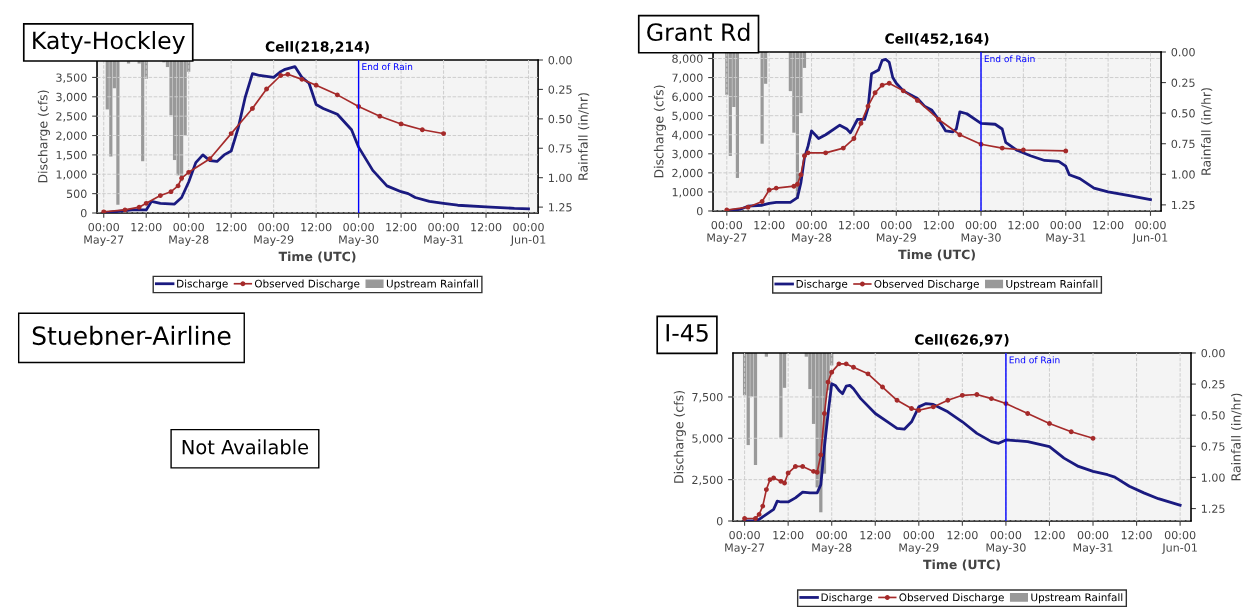 The image size is (1247, 611). What do you see at coordinates (698, 32) in the screenshot?
I see `text: Grant Rd` at bounding box center [698, 32].